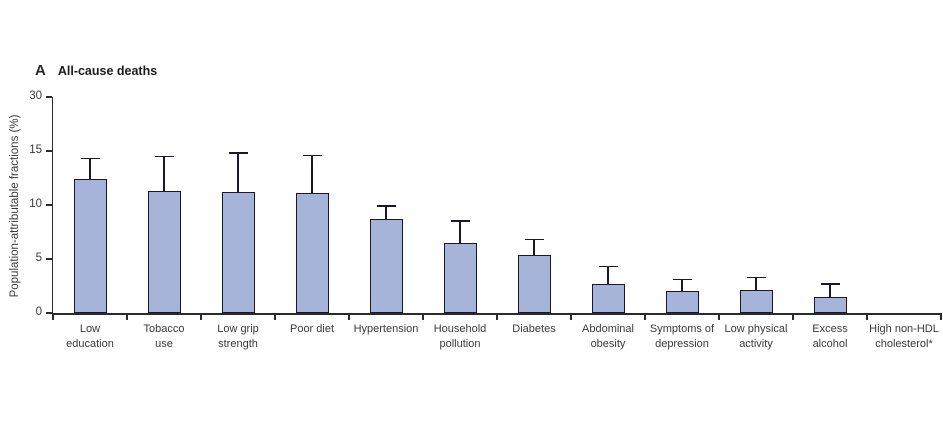 This screenshot has height=448, width=943. I want to click on y-axis-tick-label: 15, so click(35, 149).